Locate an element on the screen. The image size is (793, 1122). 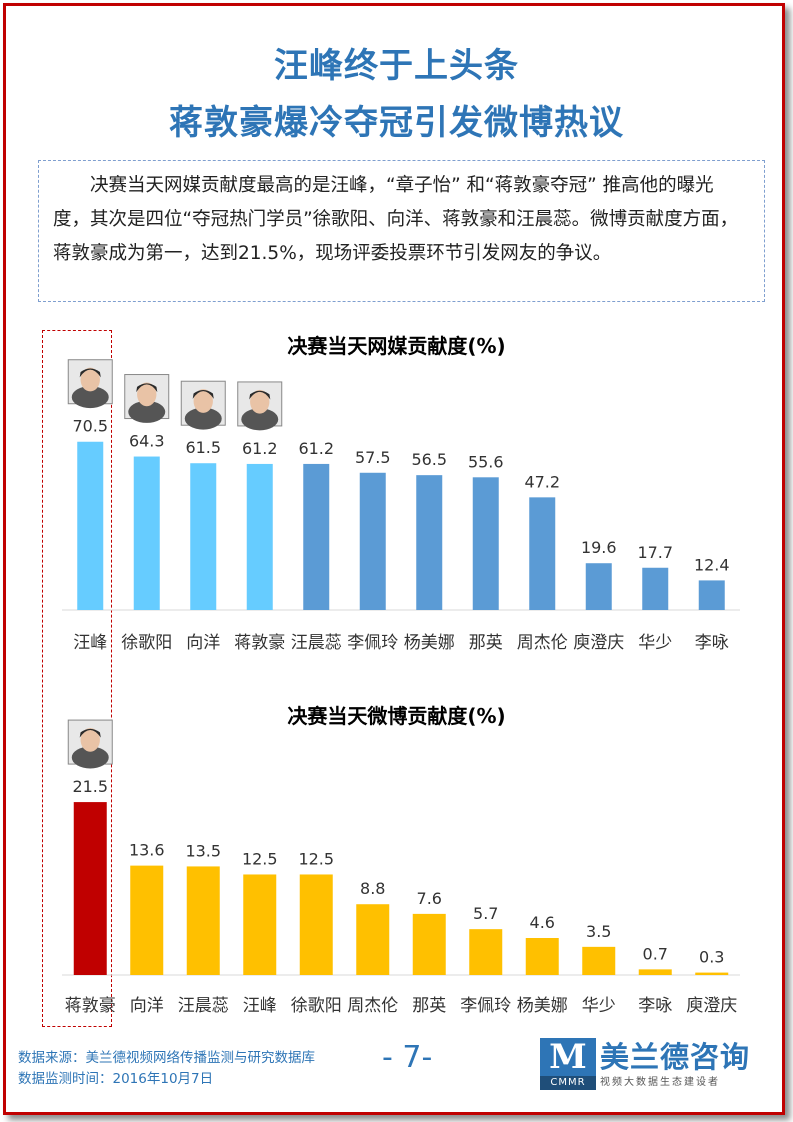
data-label: 7.6 is located at coordinates (429, 898).